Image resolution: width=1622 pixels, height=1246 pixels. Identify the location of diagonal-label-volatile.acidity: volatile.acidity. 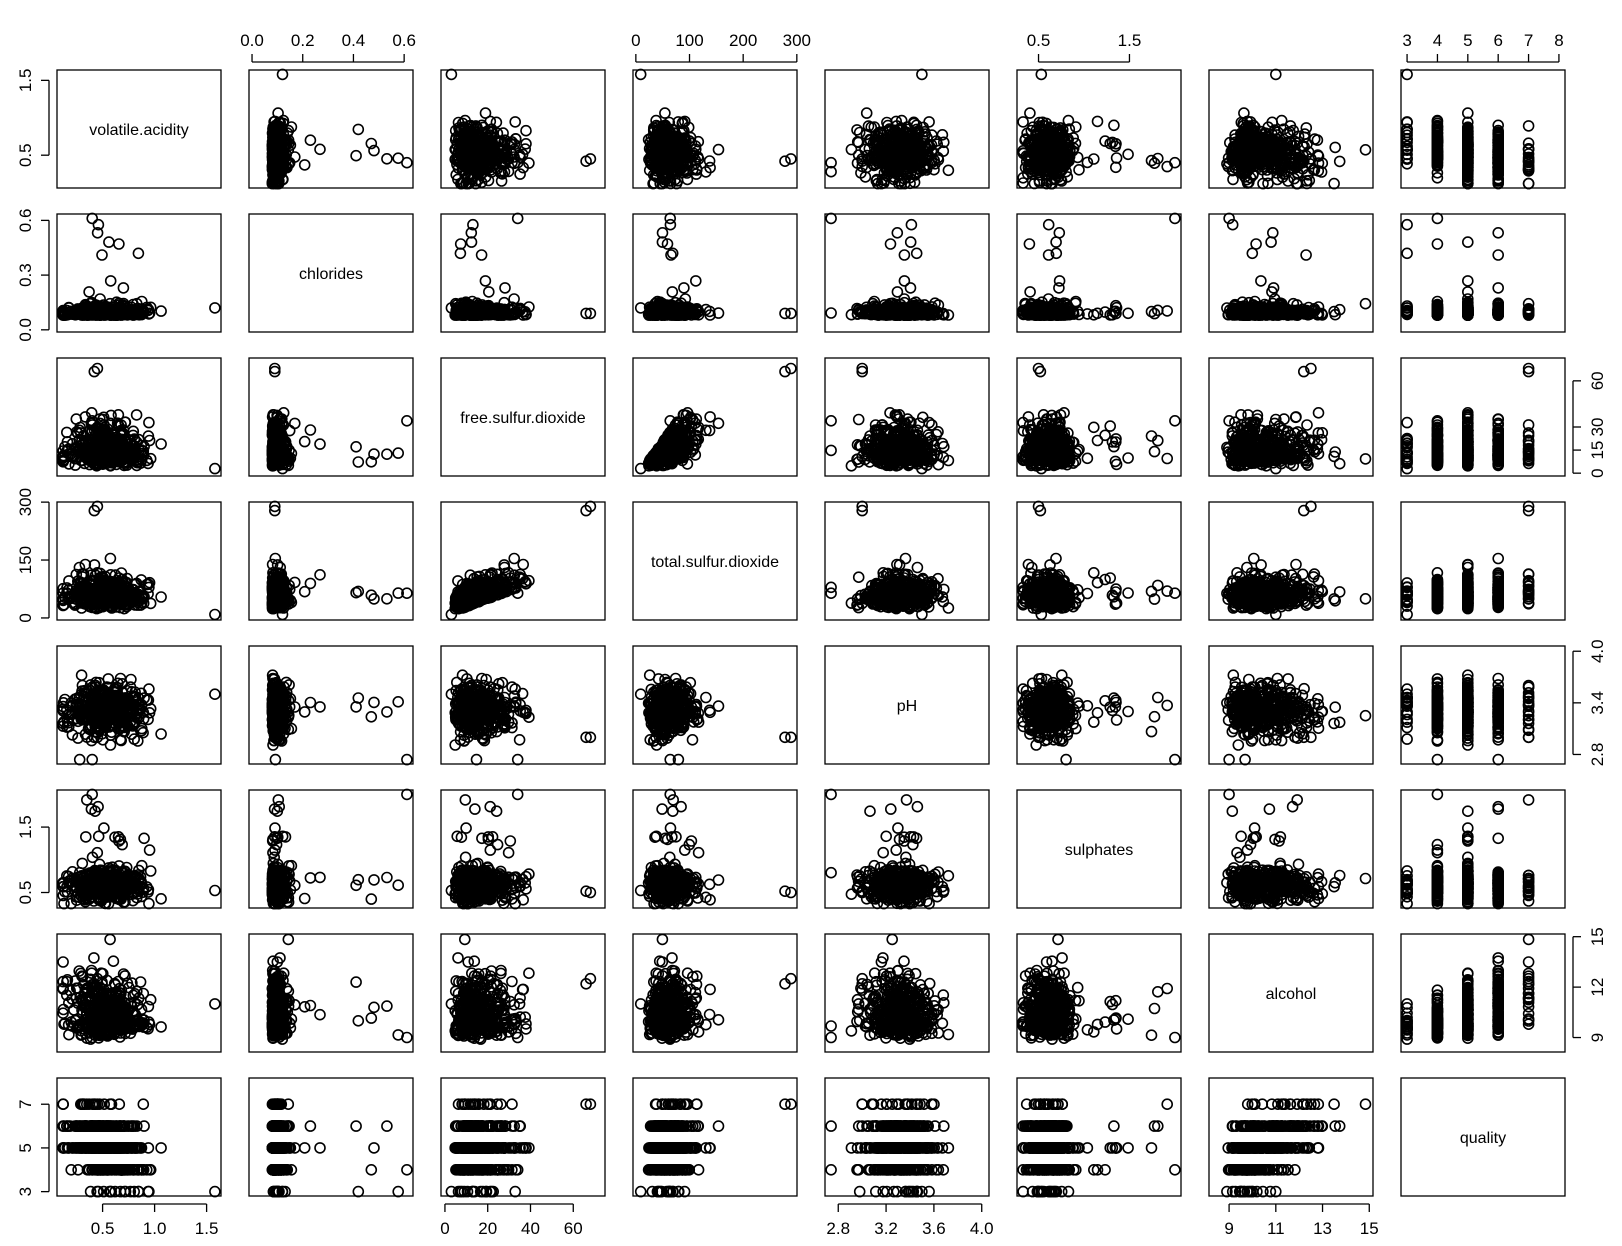
(139, 130).